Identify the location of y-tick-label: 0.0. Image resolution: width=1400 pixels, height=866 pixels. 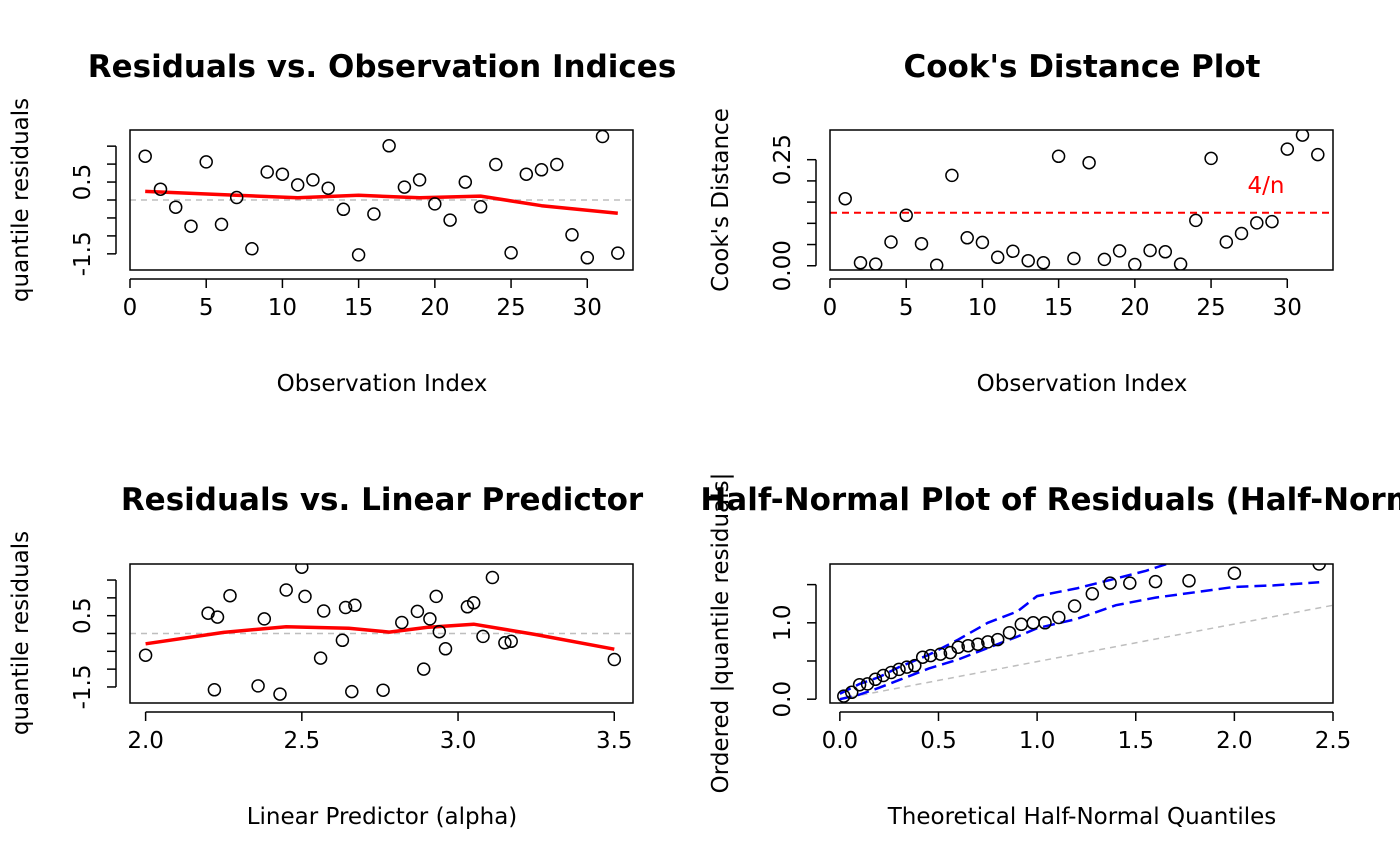
(783, 699).